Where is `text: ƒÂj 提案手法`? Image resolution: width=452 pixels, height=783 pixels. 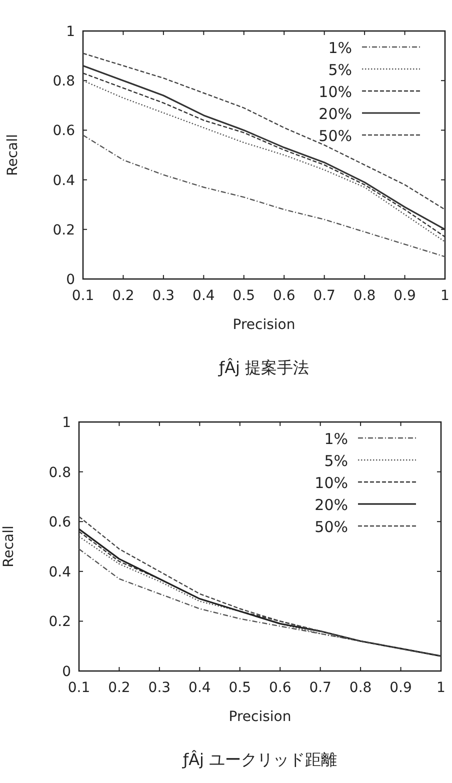 text: ƒÂj 提案手法 is located at coordinates (263, 367).